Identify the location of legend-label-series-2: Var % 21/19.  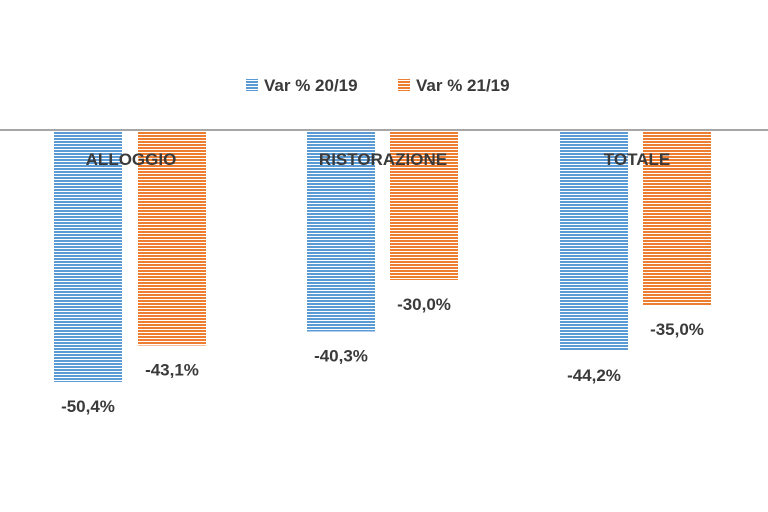
(463, 85).